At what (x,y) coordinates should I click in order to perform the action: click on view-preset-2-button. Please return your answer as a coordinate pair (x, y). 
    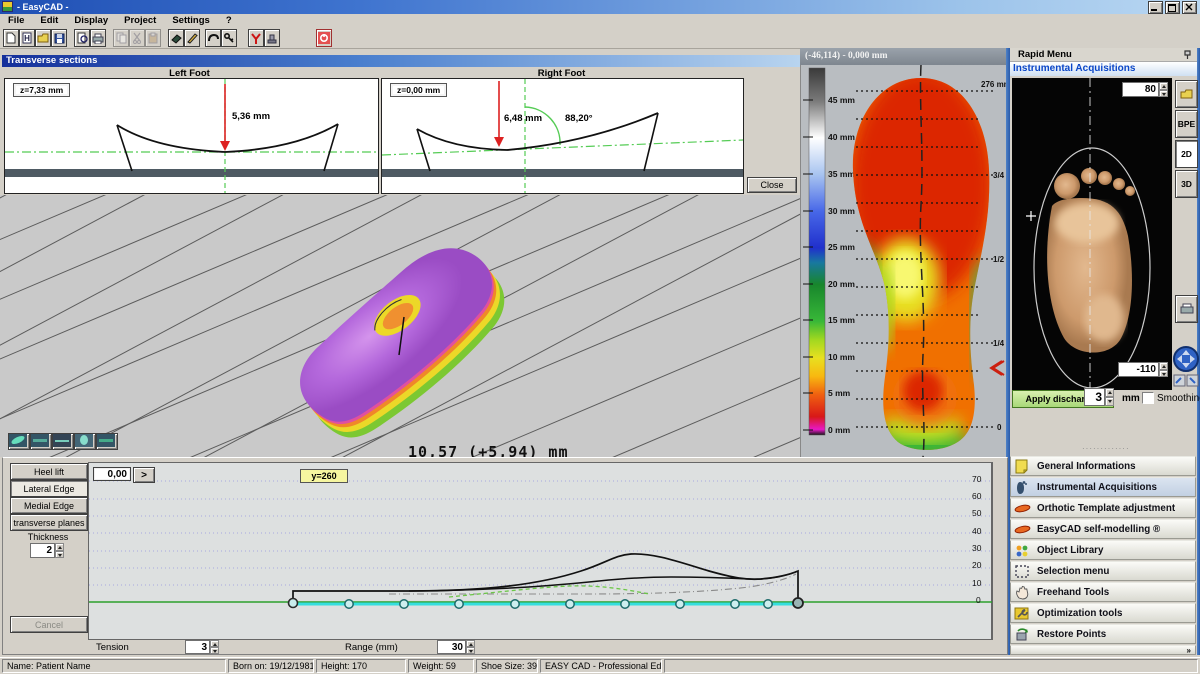
    Looking at the image, I should click on (41, 441).